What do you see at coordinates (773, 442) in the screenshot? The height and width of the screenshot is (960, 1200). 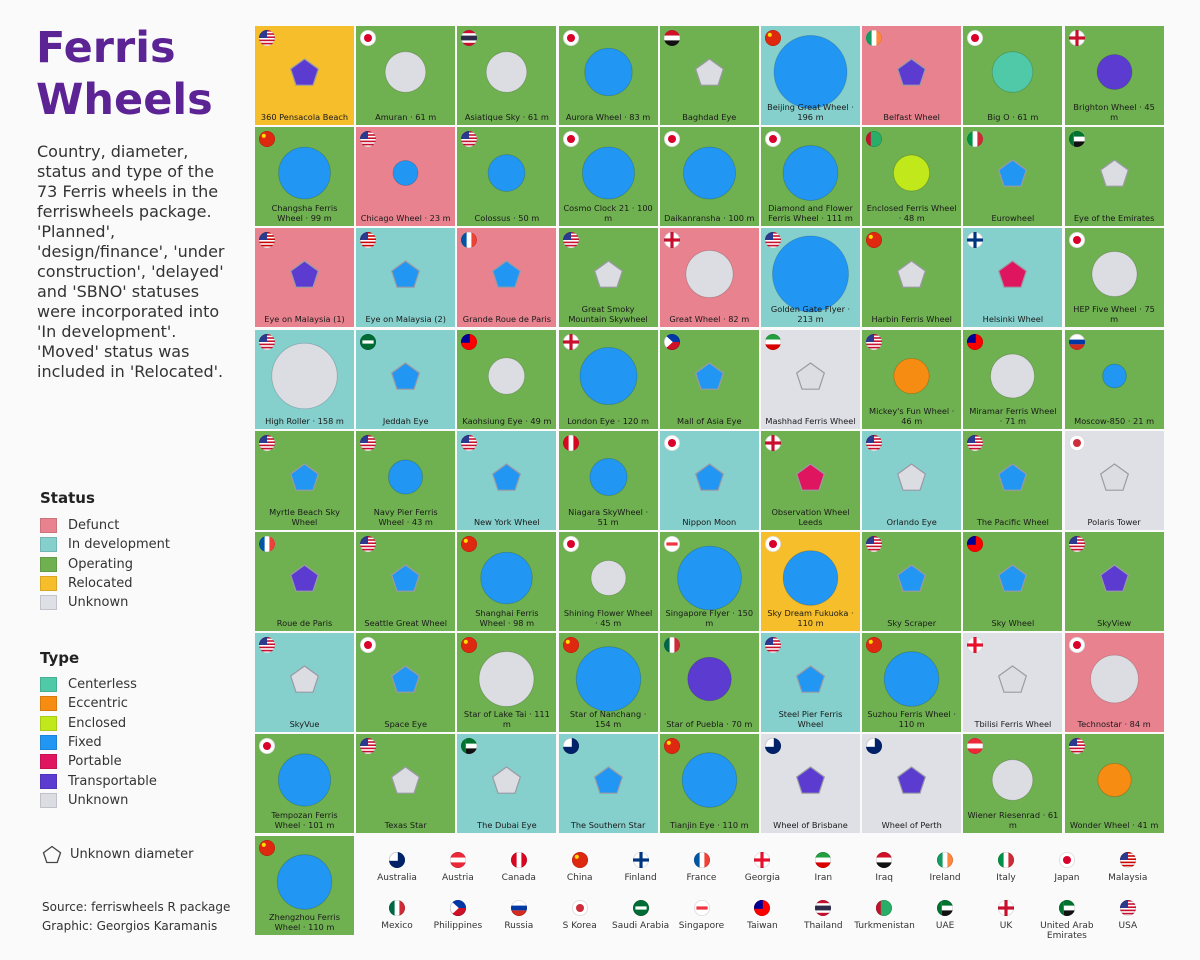 I see `flag-uk-icon` at bounding box center [773, 442].